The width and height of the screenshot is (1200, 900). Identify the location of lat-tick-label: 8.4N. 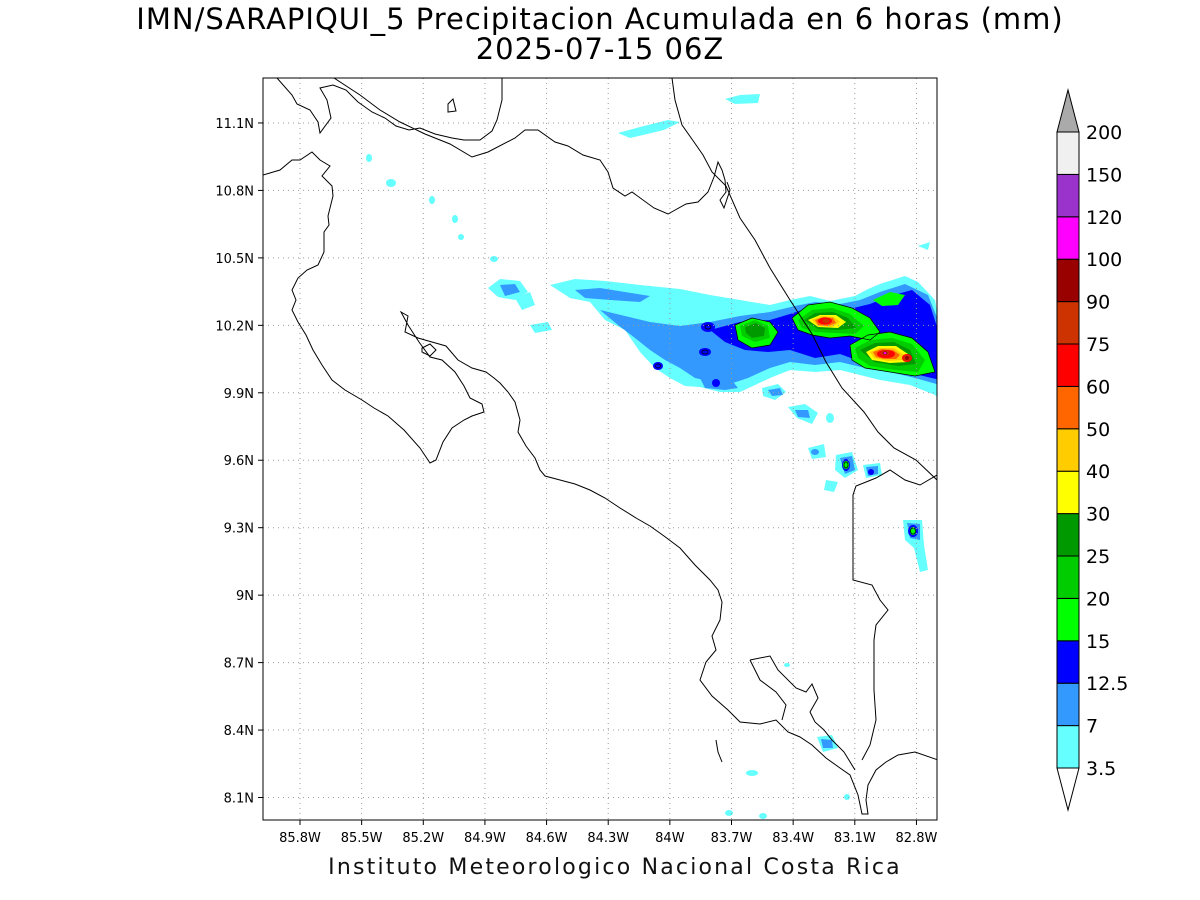
(239, 731).